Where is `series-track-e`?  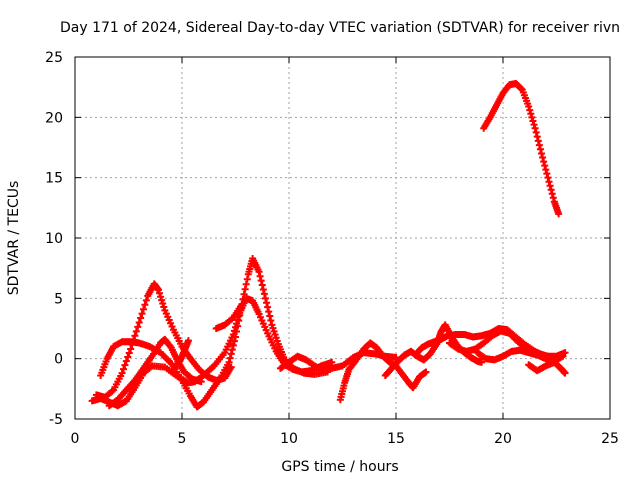
series-track-e is located at coordinates (180, 355).